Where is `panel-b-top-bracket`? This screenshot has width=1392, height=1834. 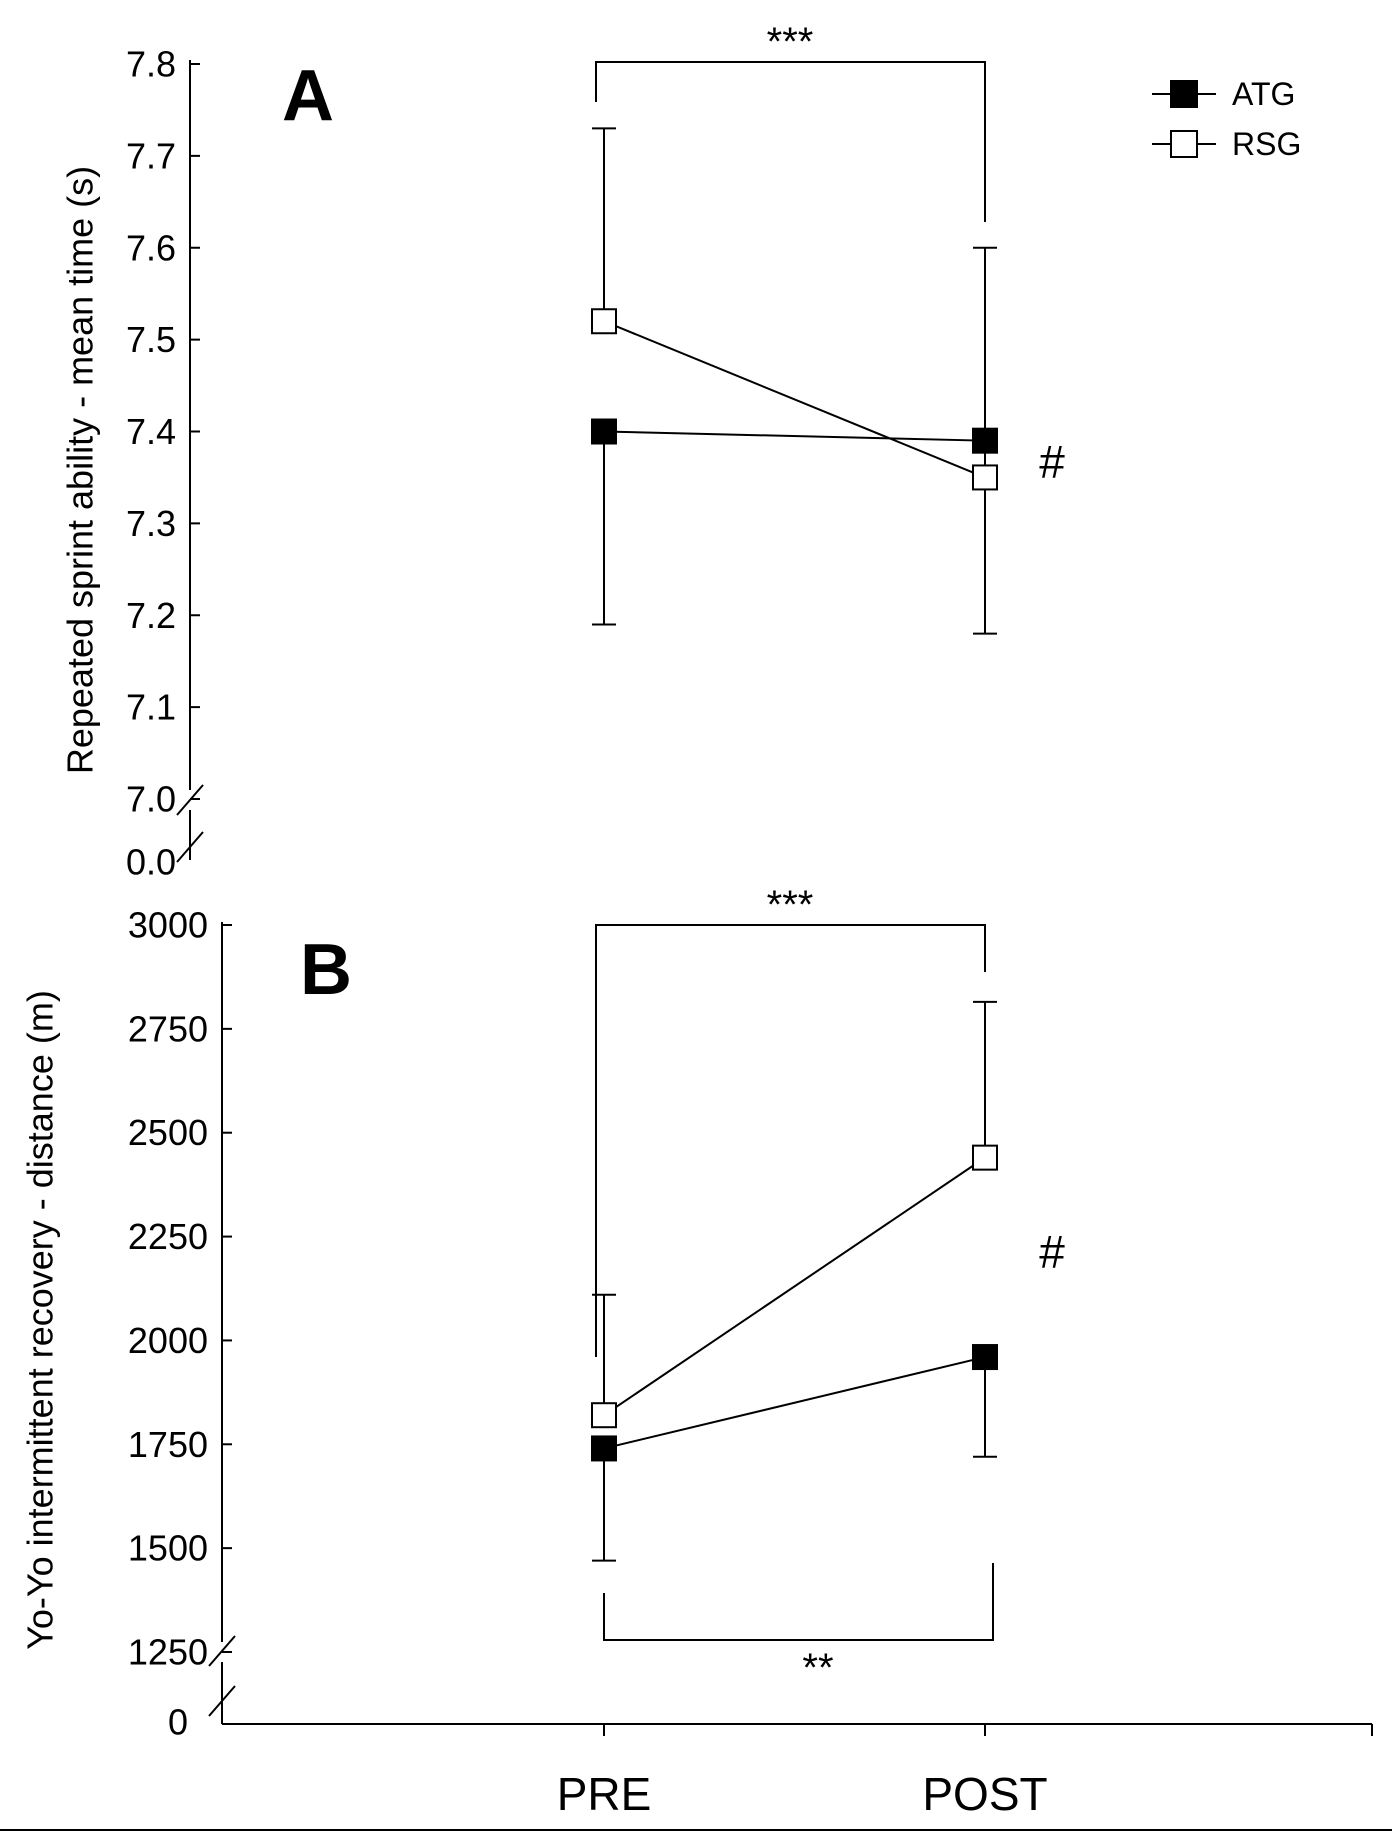
panel-b-top-bracket is located at coordinates (790, 1140).